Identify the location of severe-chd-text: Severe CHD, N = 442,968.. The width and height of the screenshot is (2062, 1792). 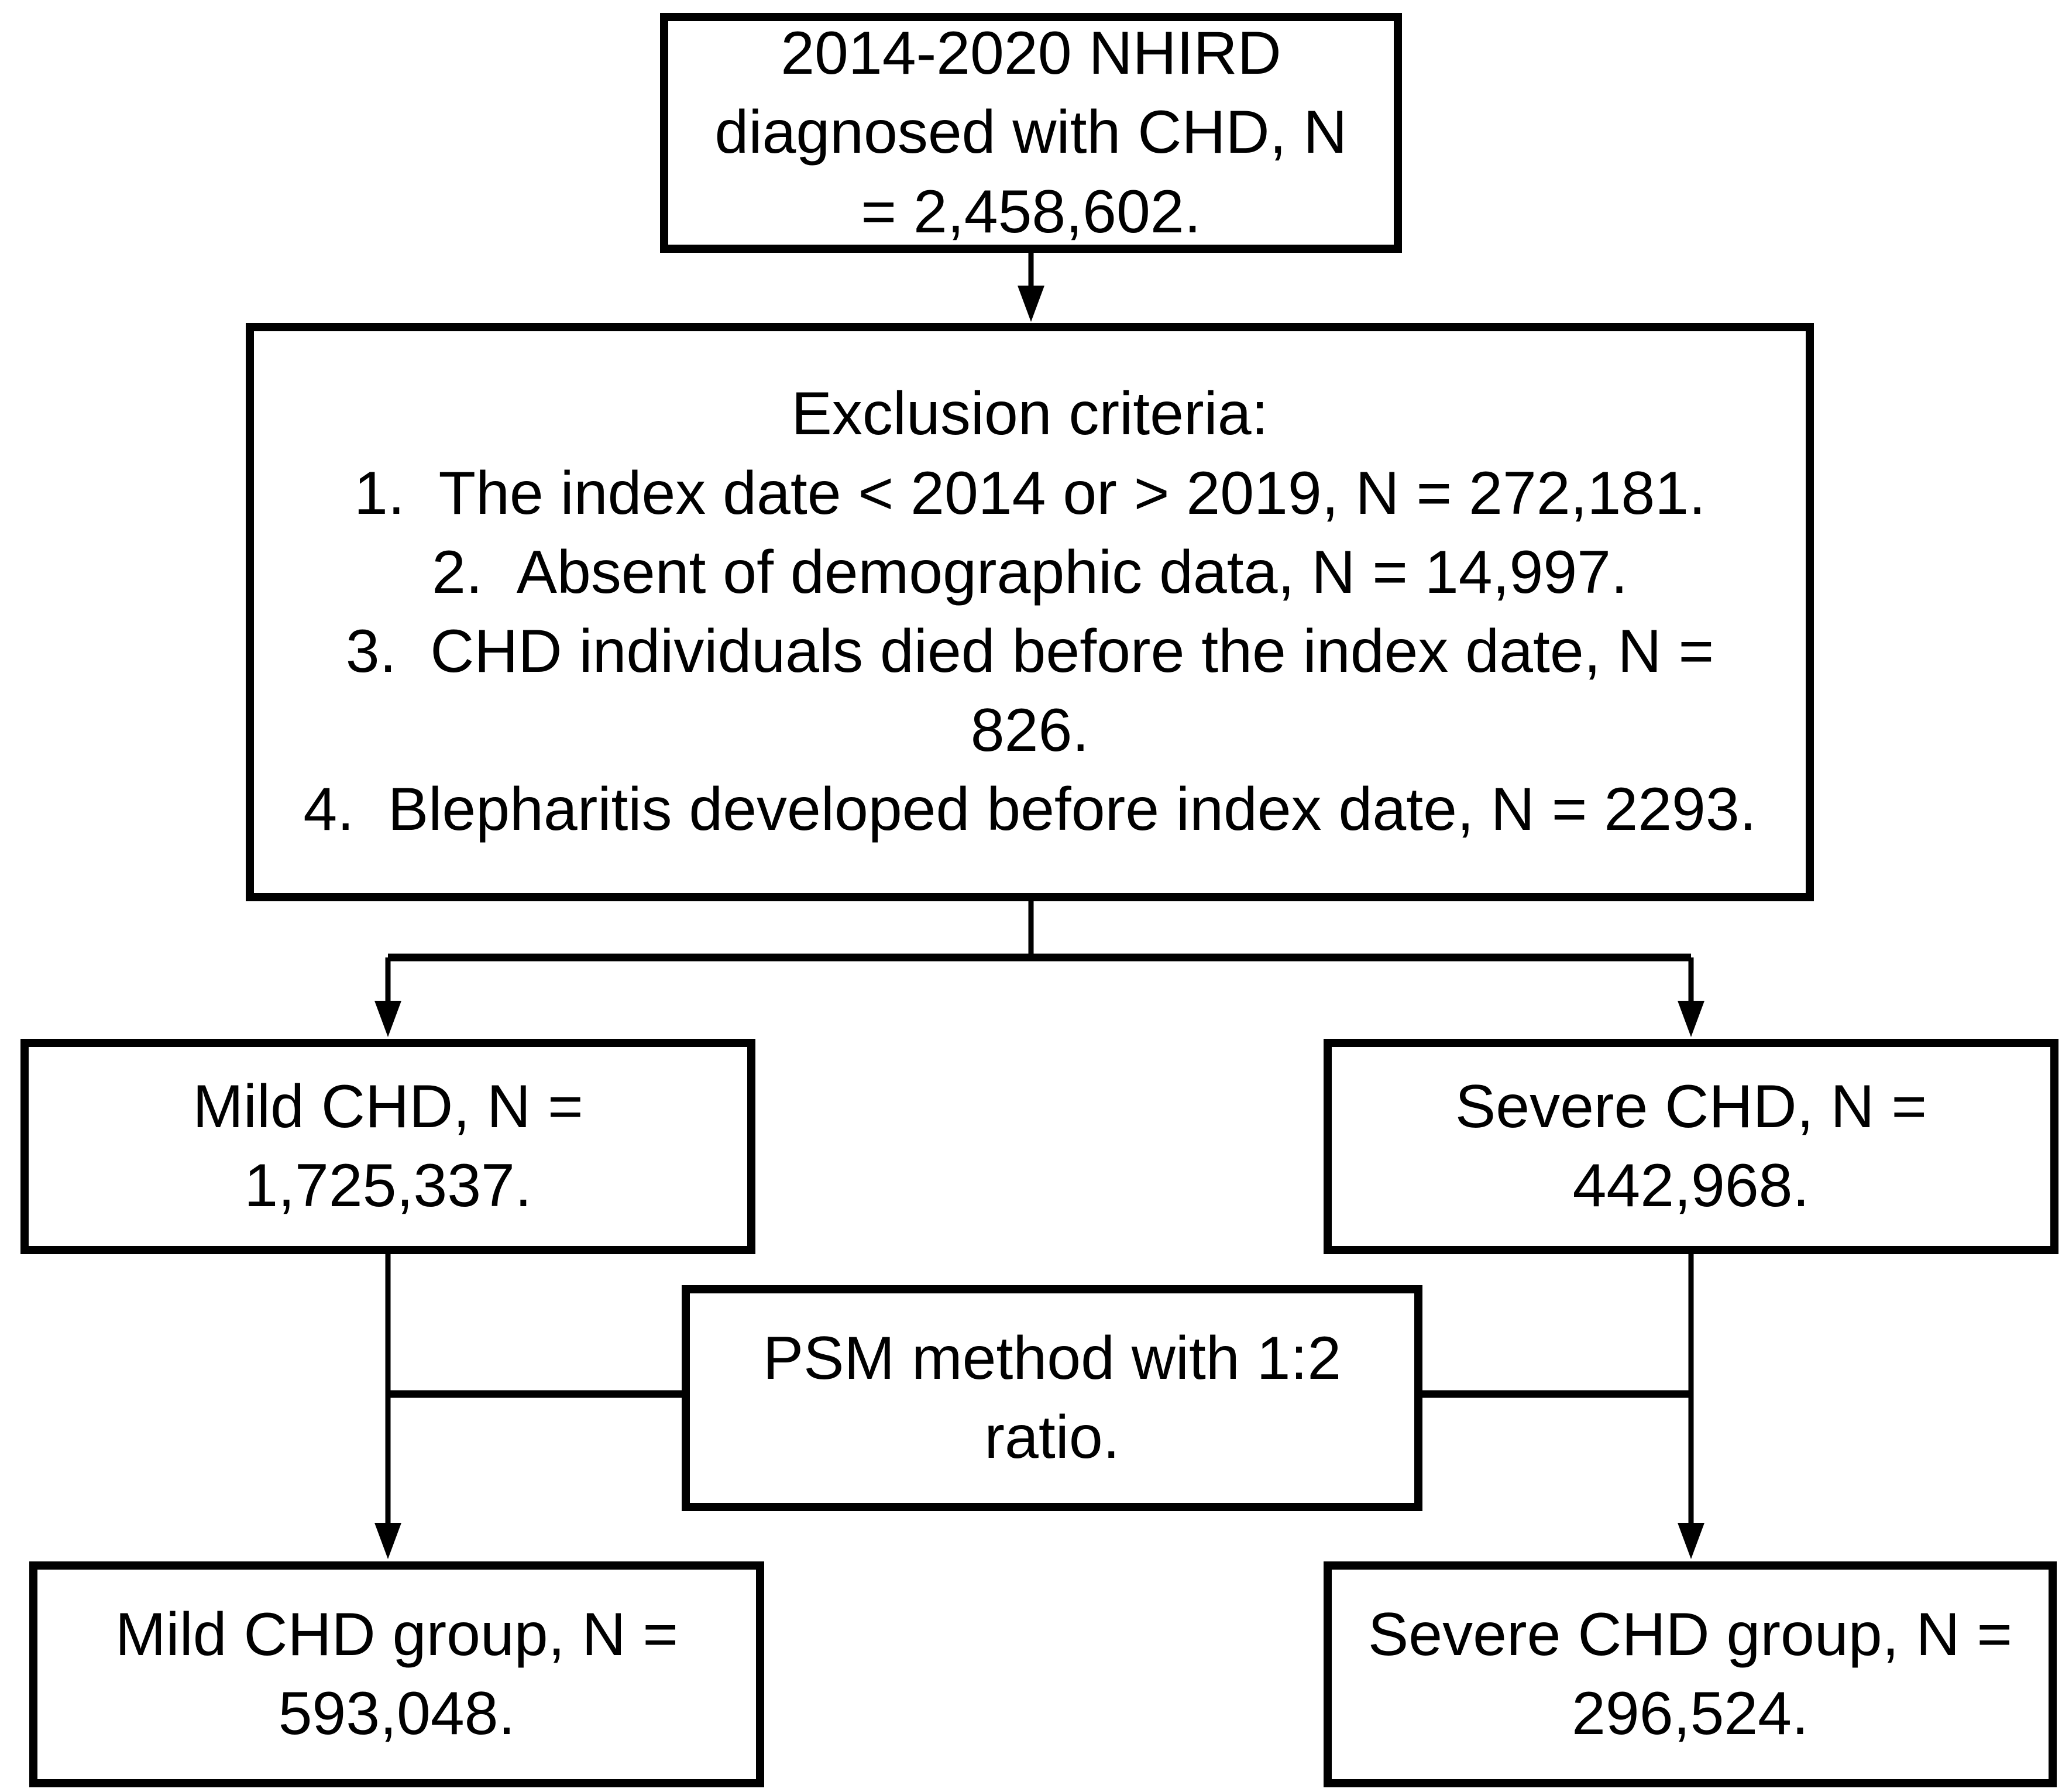
(1691, 1146).